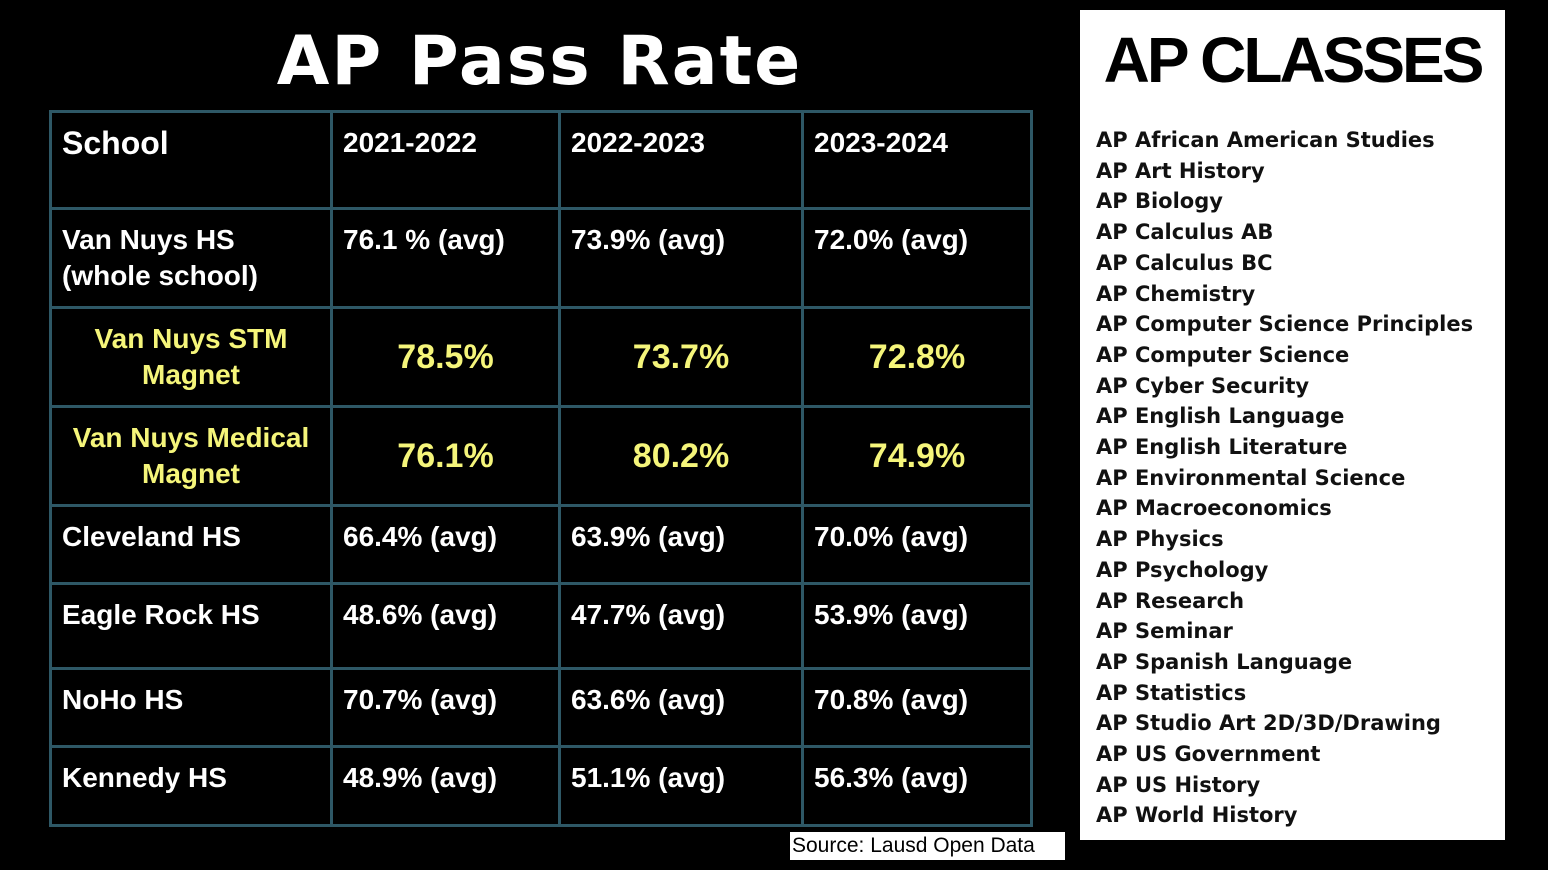 The height and width of the screenshot is (870, 1548). What do you see at coordinates (1208, 754) in the screenshot?
I see `ap-class-item: AP US Government` at bounding box center [1208, 754].